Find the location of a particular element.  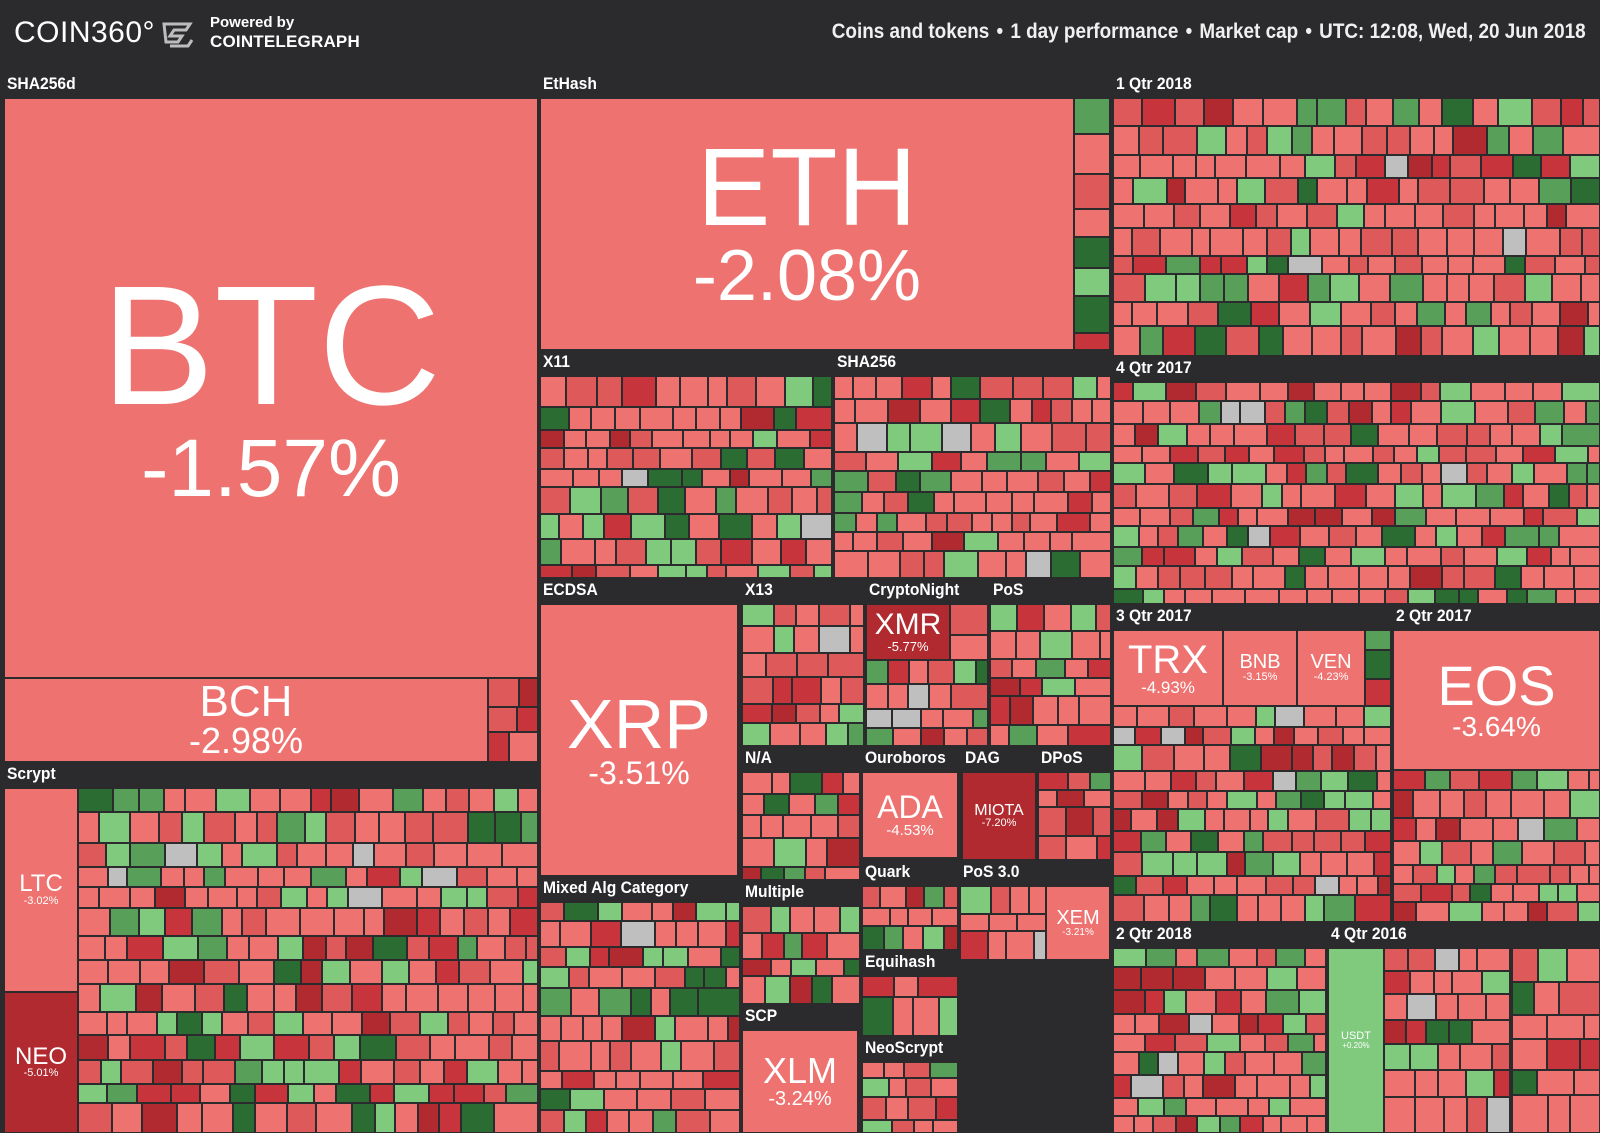

group-quark: Quark is located at coordinates (909, 905).